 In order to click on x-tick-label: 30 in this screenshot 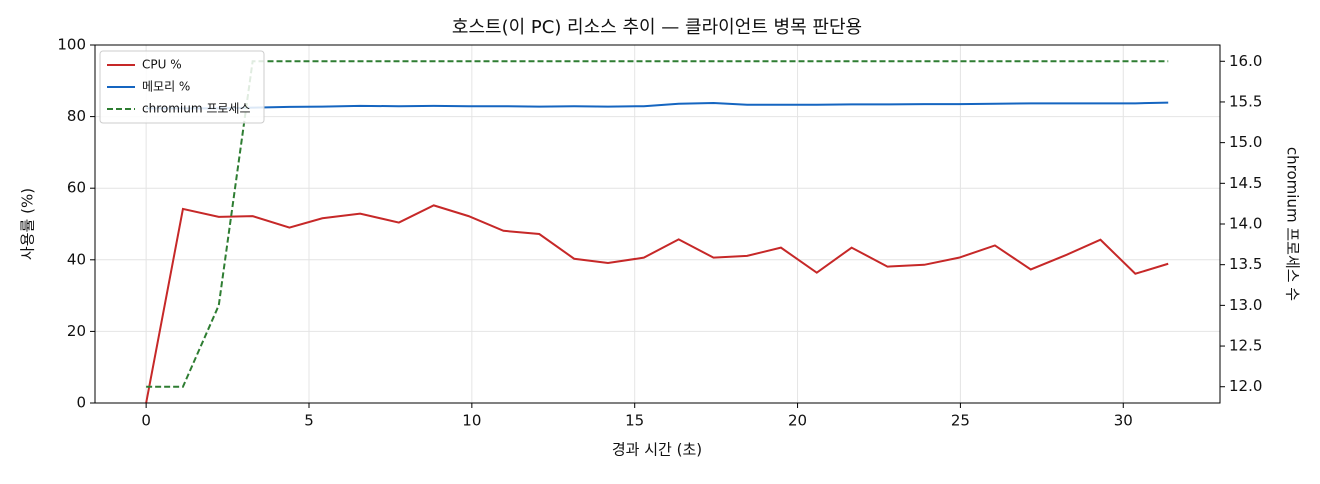, I will do `click(1123, 421)`.